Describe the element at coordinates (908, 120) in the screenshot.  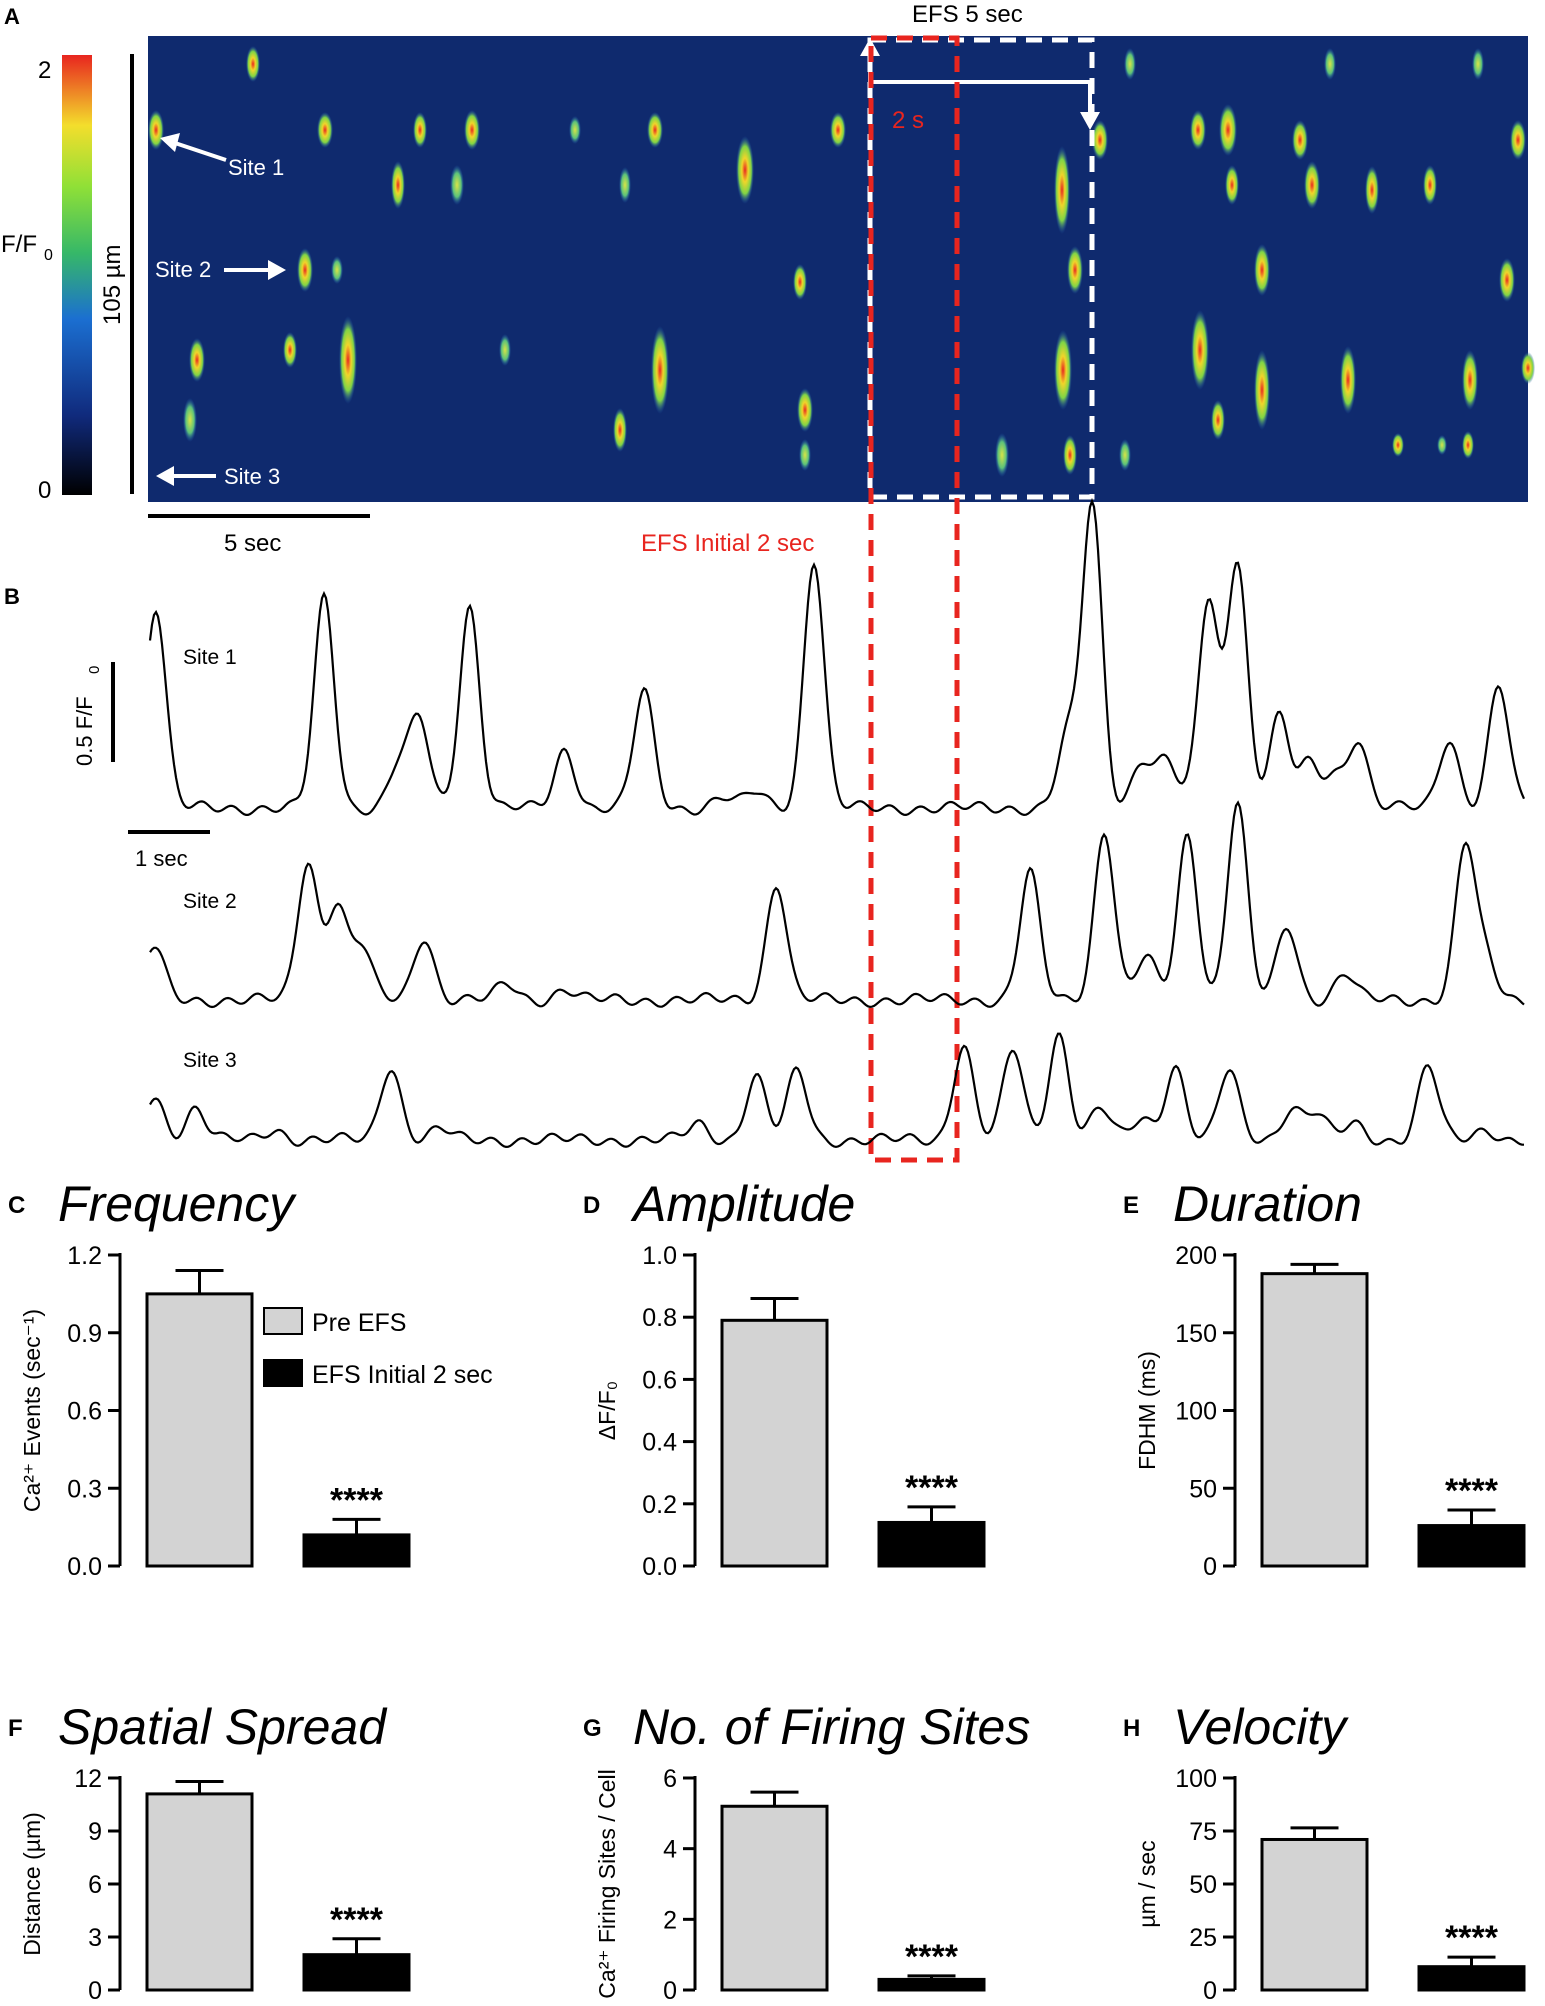
I see `interval-label: 2 s` at that location.